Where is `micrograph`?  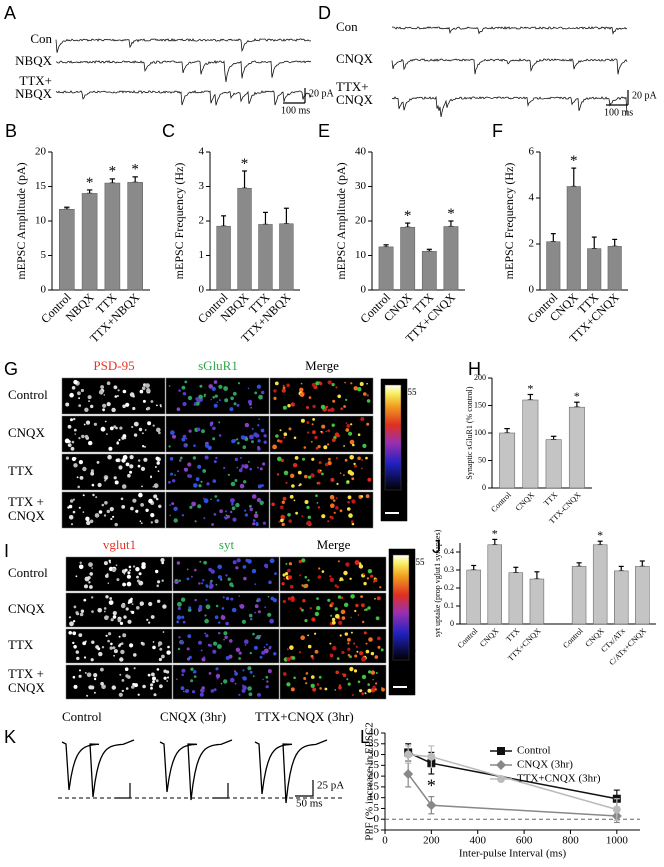
micrograph is located at coordinates (217, 434).